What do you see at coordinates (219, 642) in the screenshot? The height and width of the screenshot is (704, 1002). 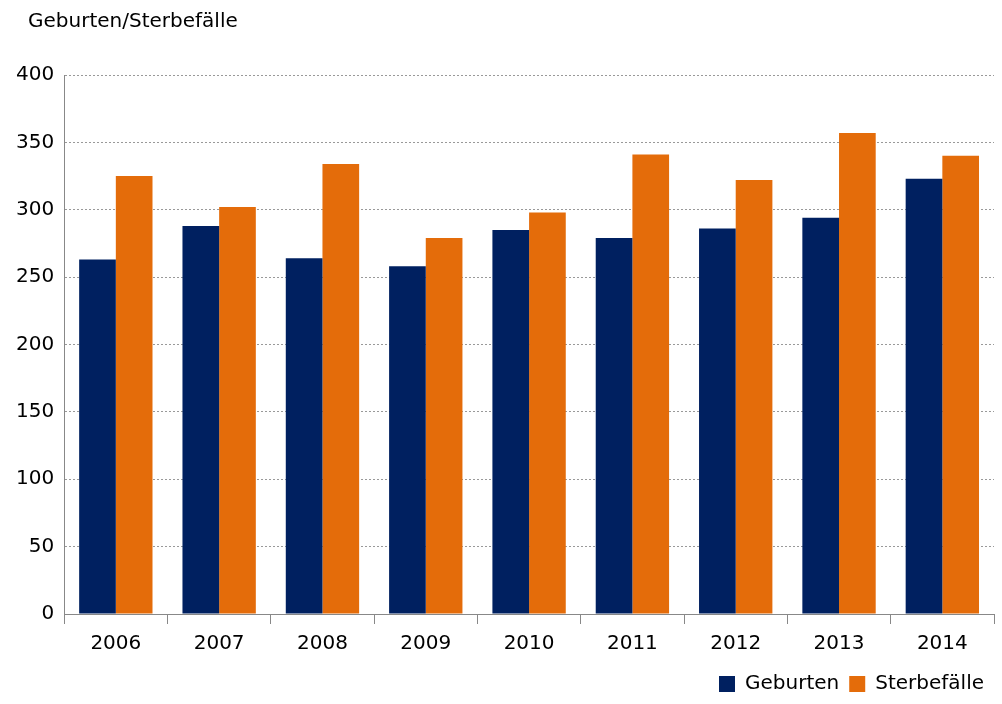 I see `x-tick-label: 2007` at bounding box center [219, 642].